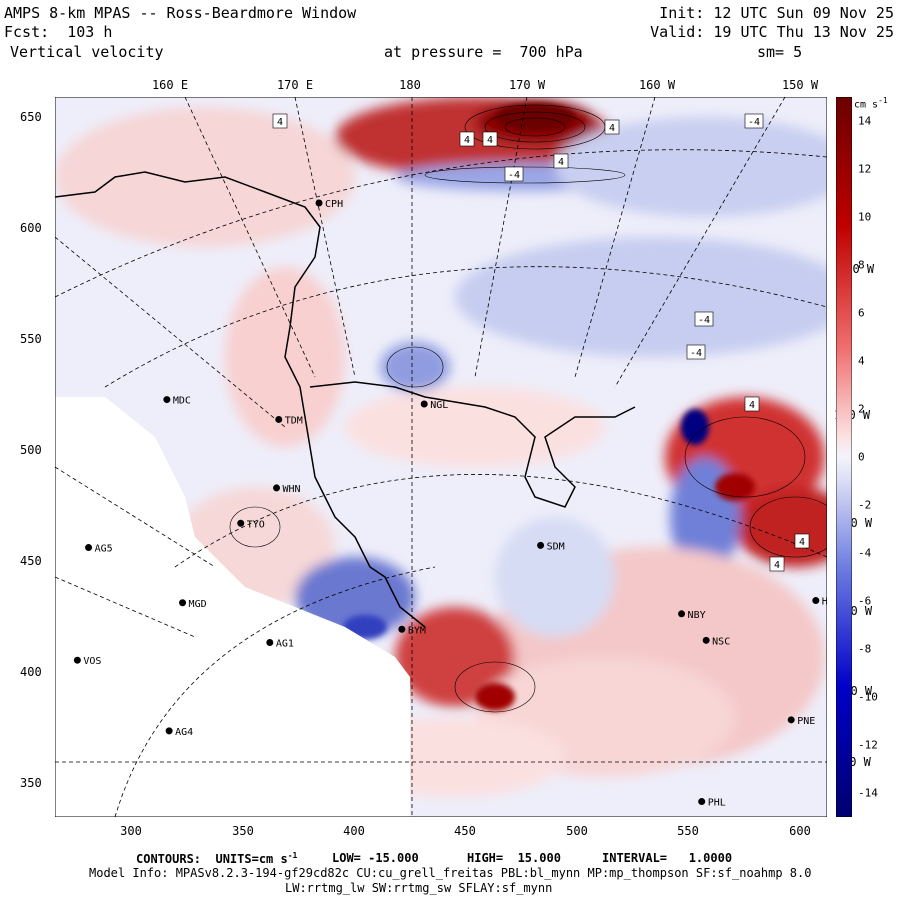 The image size is (900, 900). I want to click on x-tick-label: 400, so click(354, 831).